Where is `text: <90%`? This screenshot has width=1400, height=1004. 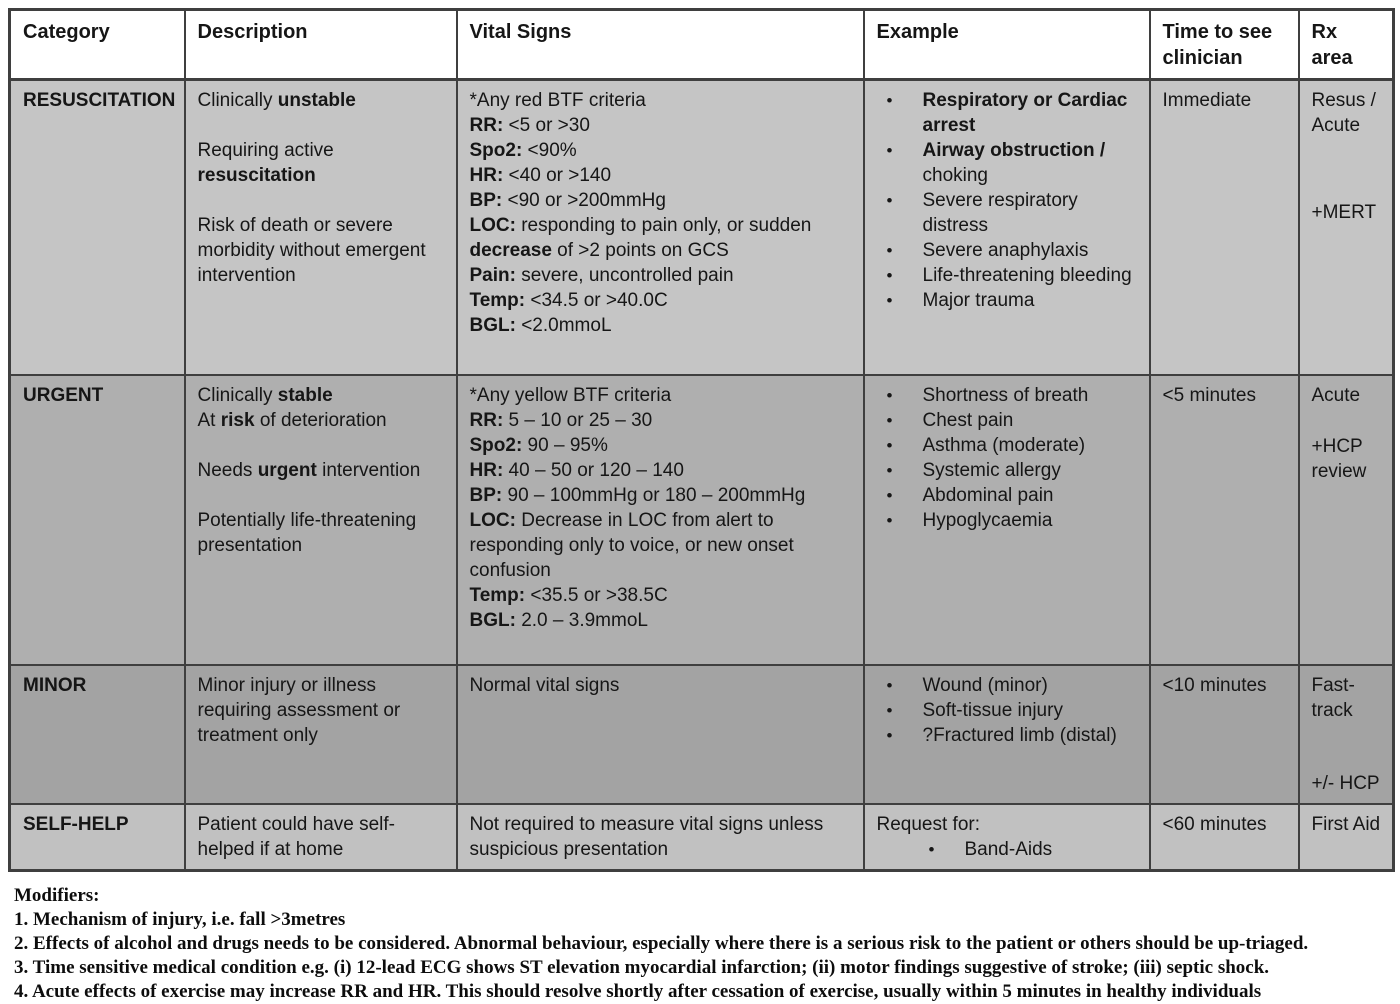 text: <90% is located at coordinates (549, 150).